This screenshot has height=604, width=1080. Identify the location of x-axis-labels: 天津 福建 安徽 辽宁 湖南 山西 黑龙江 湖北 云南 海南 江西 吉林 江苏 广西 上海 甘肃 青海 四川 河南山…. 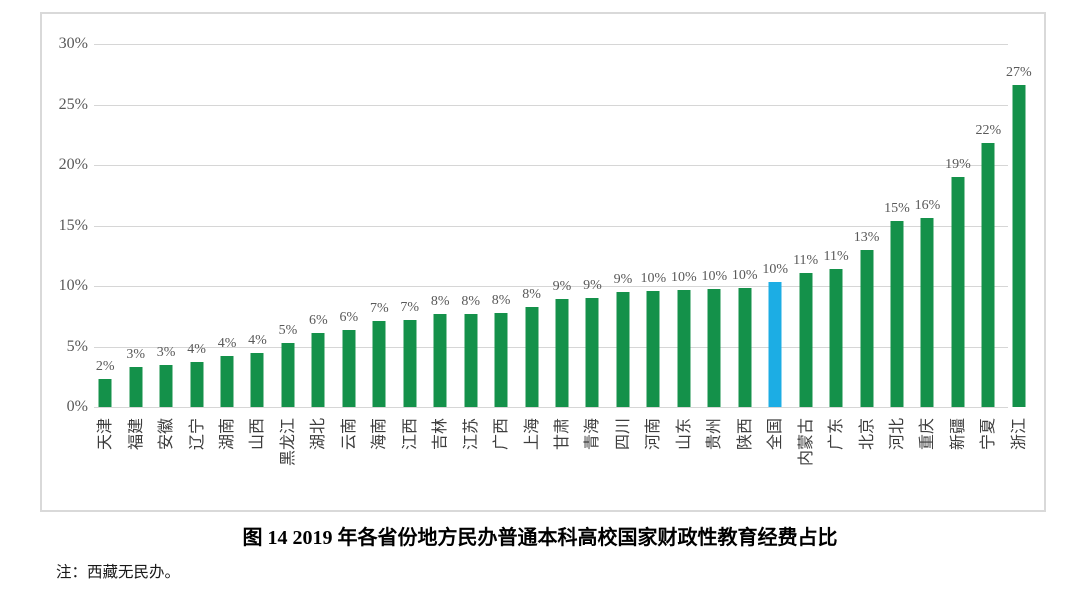
(562, 457).